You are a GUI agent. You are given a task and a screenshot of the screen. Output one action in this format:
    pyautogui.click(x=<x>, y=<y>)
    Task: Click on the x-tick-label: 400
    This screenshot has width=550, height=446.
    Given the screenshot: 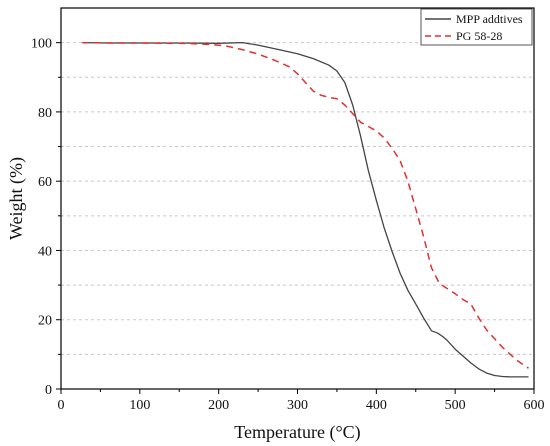 What is the action you would take?
    pyautogui.click(x=376, y=405)
    